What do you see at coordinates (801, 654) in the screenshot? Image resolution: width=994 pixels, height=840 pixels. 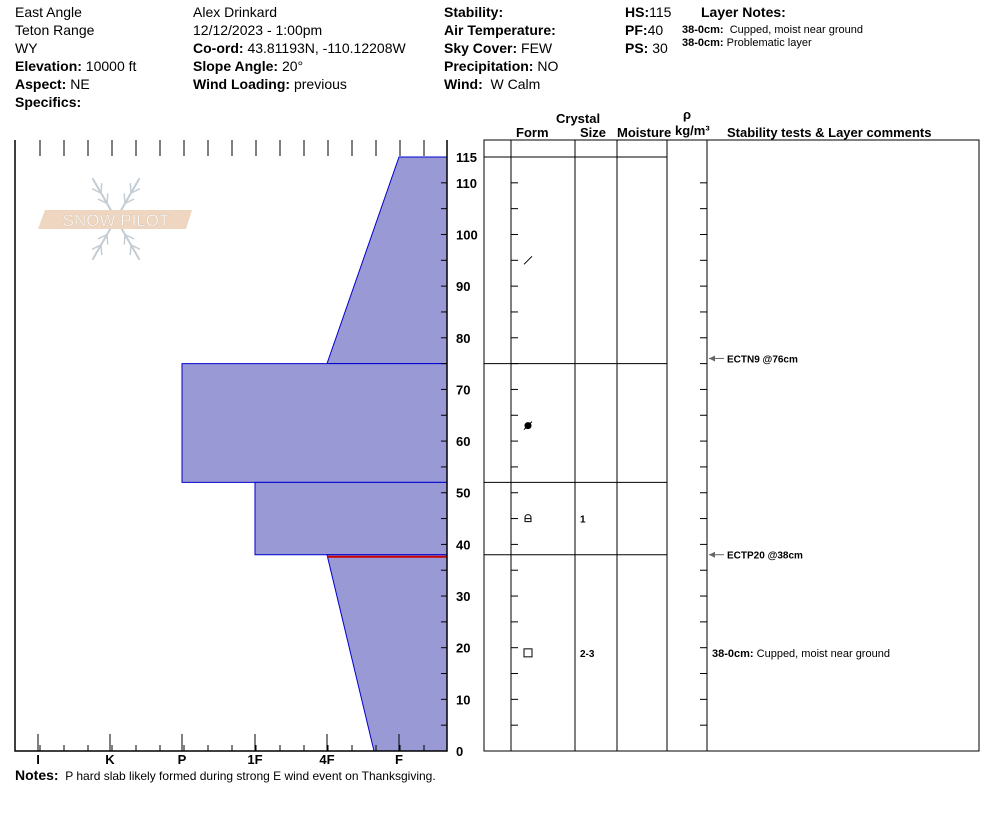 I see `layer-comment: 38-0cm: Cupped, moist near ground` at bounding box center [801, 654].